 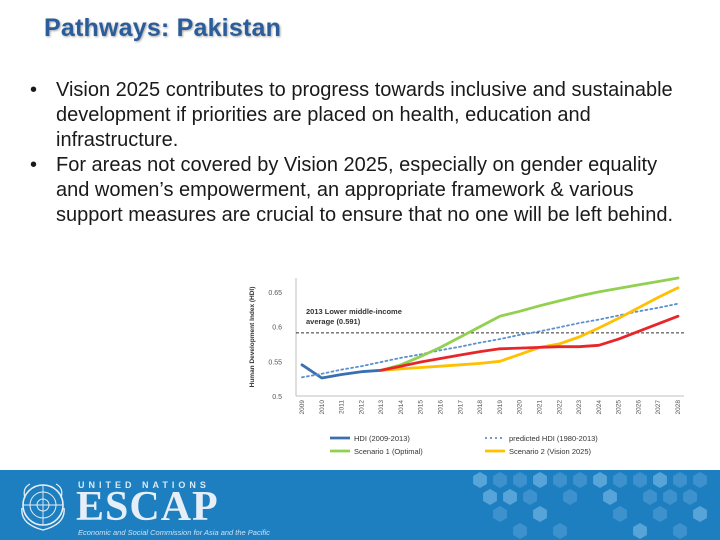 What do you see at coordinates (480, 407) in the screenshot?
I see `x-tick-label: 2018` at bounding box center [480, 407].